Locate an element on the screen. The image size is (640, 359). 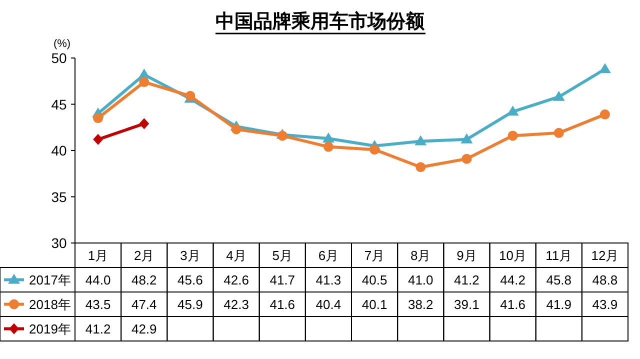
data-label: 44.0 is located at coordinates (98, 280).